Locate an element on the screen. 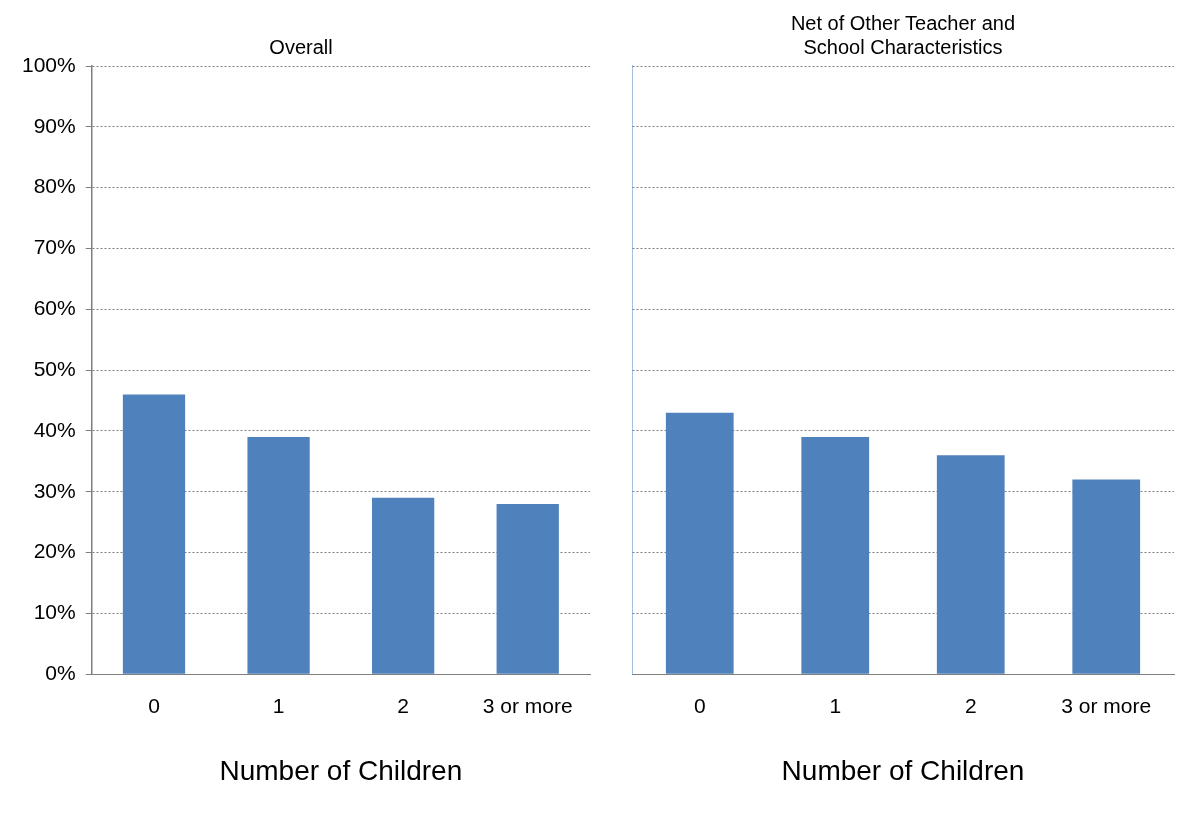 This screenshot has height=815, width=1204. y-tick-label: 10% is located at coordinates (54, 612).